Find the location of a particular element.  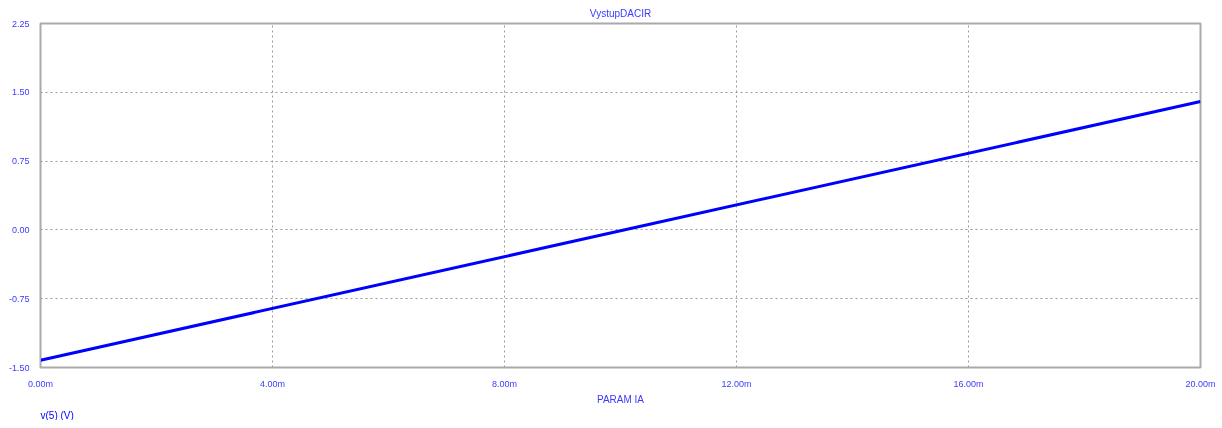

x-tick-label: 8.00m is located at coordinates (504, 383).